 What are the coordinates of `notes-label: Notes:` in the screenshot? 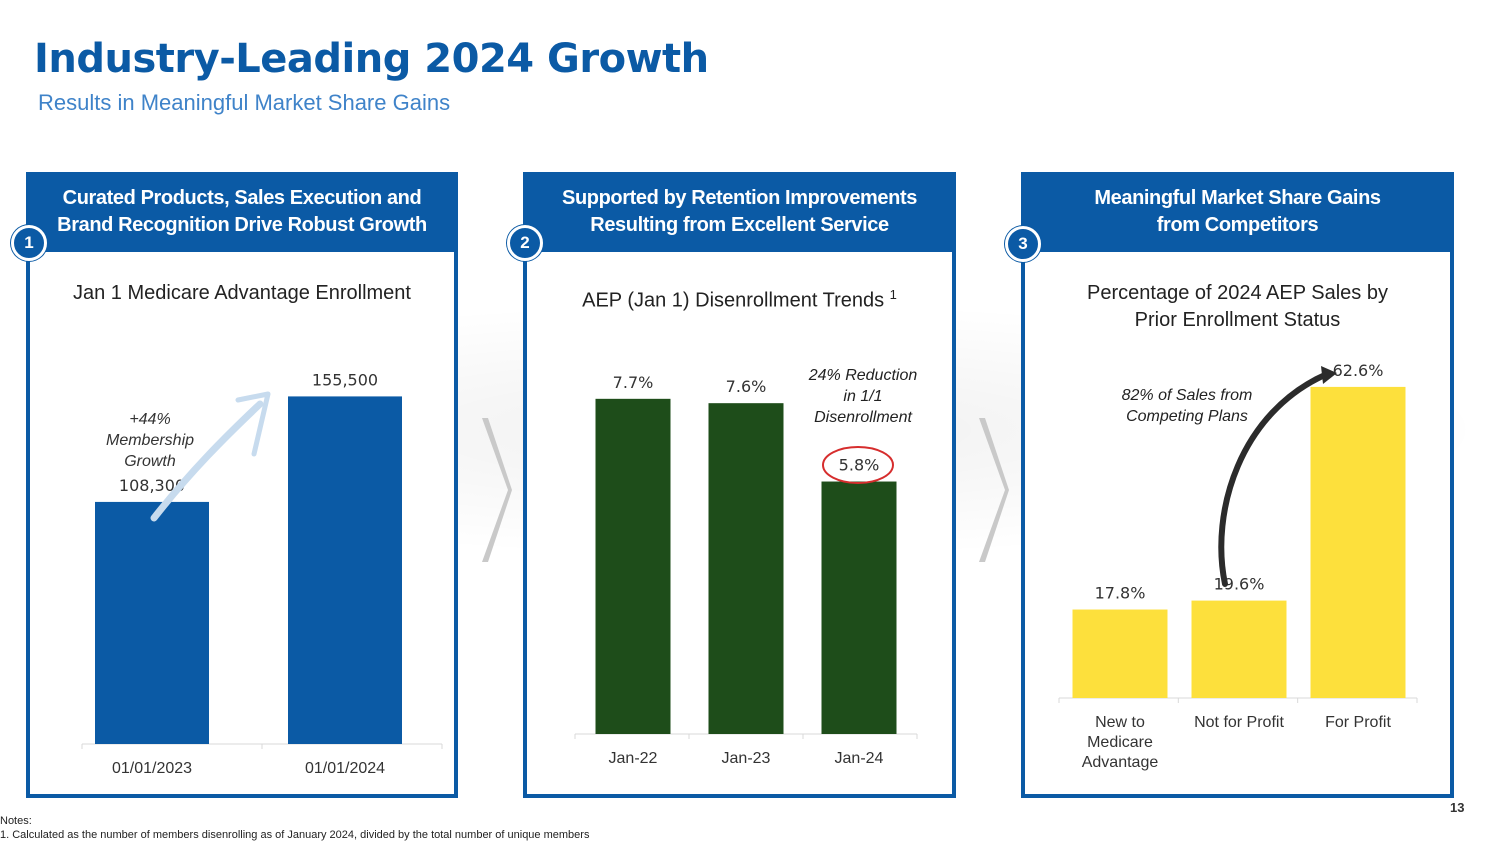 It's located at (16, 821).